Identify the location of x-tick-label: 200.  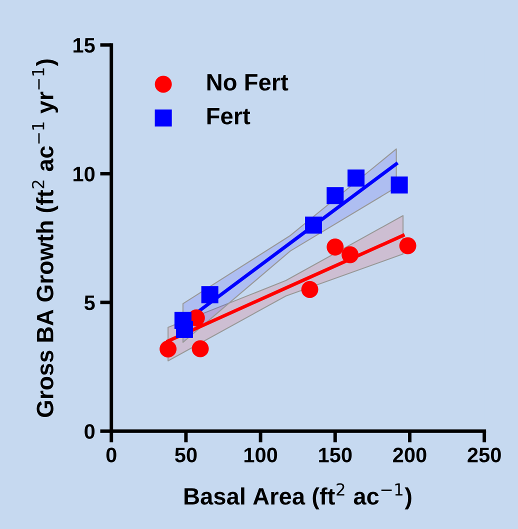
(409, 455).